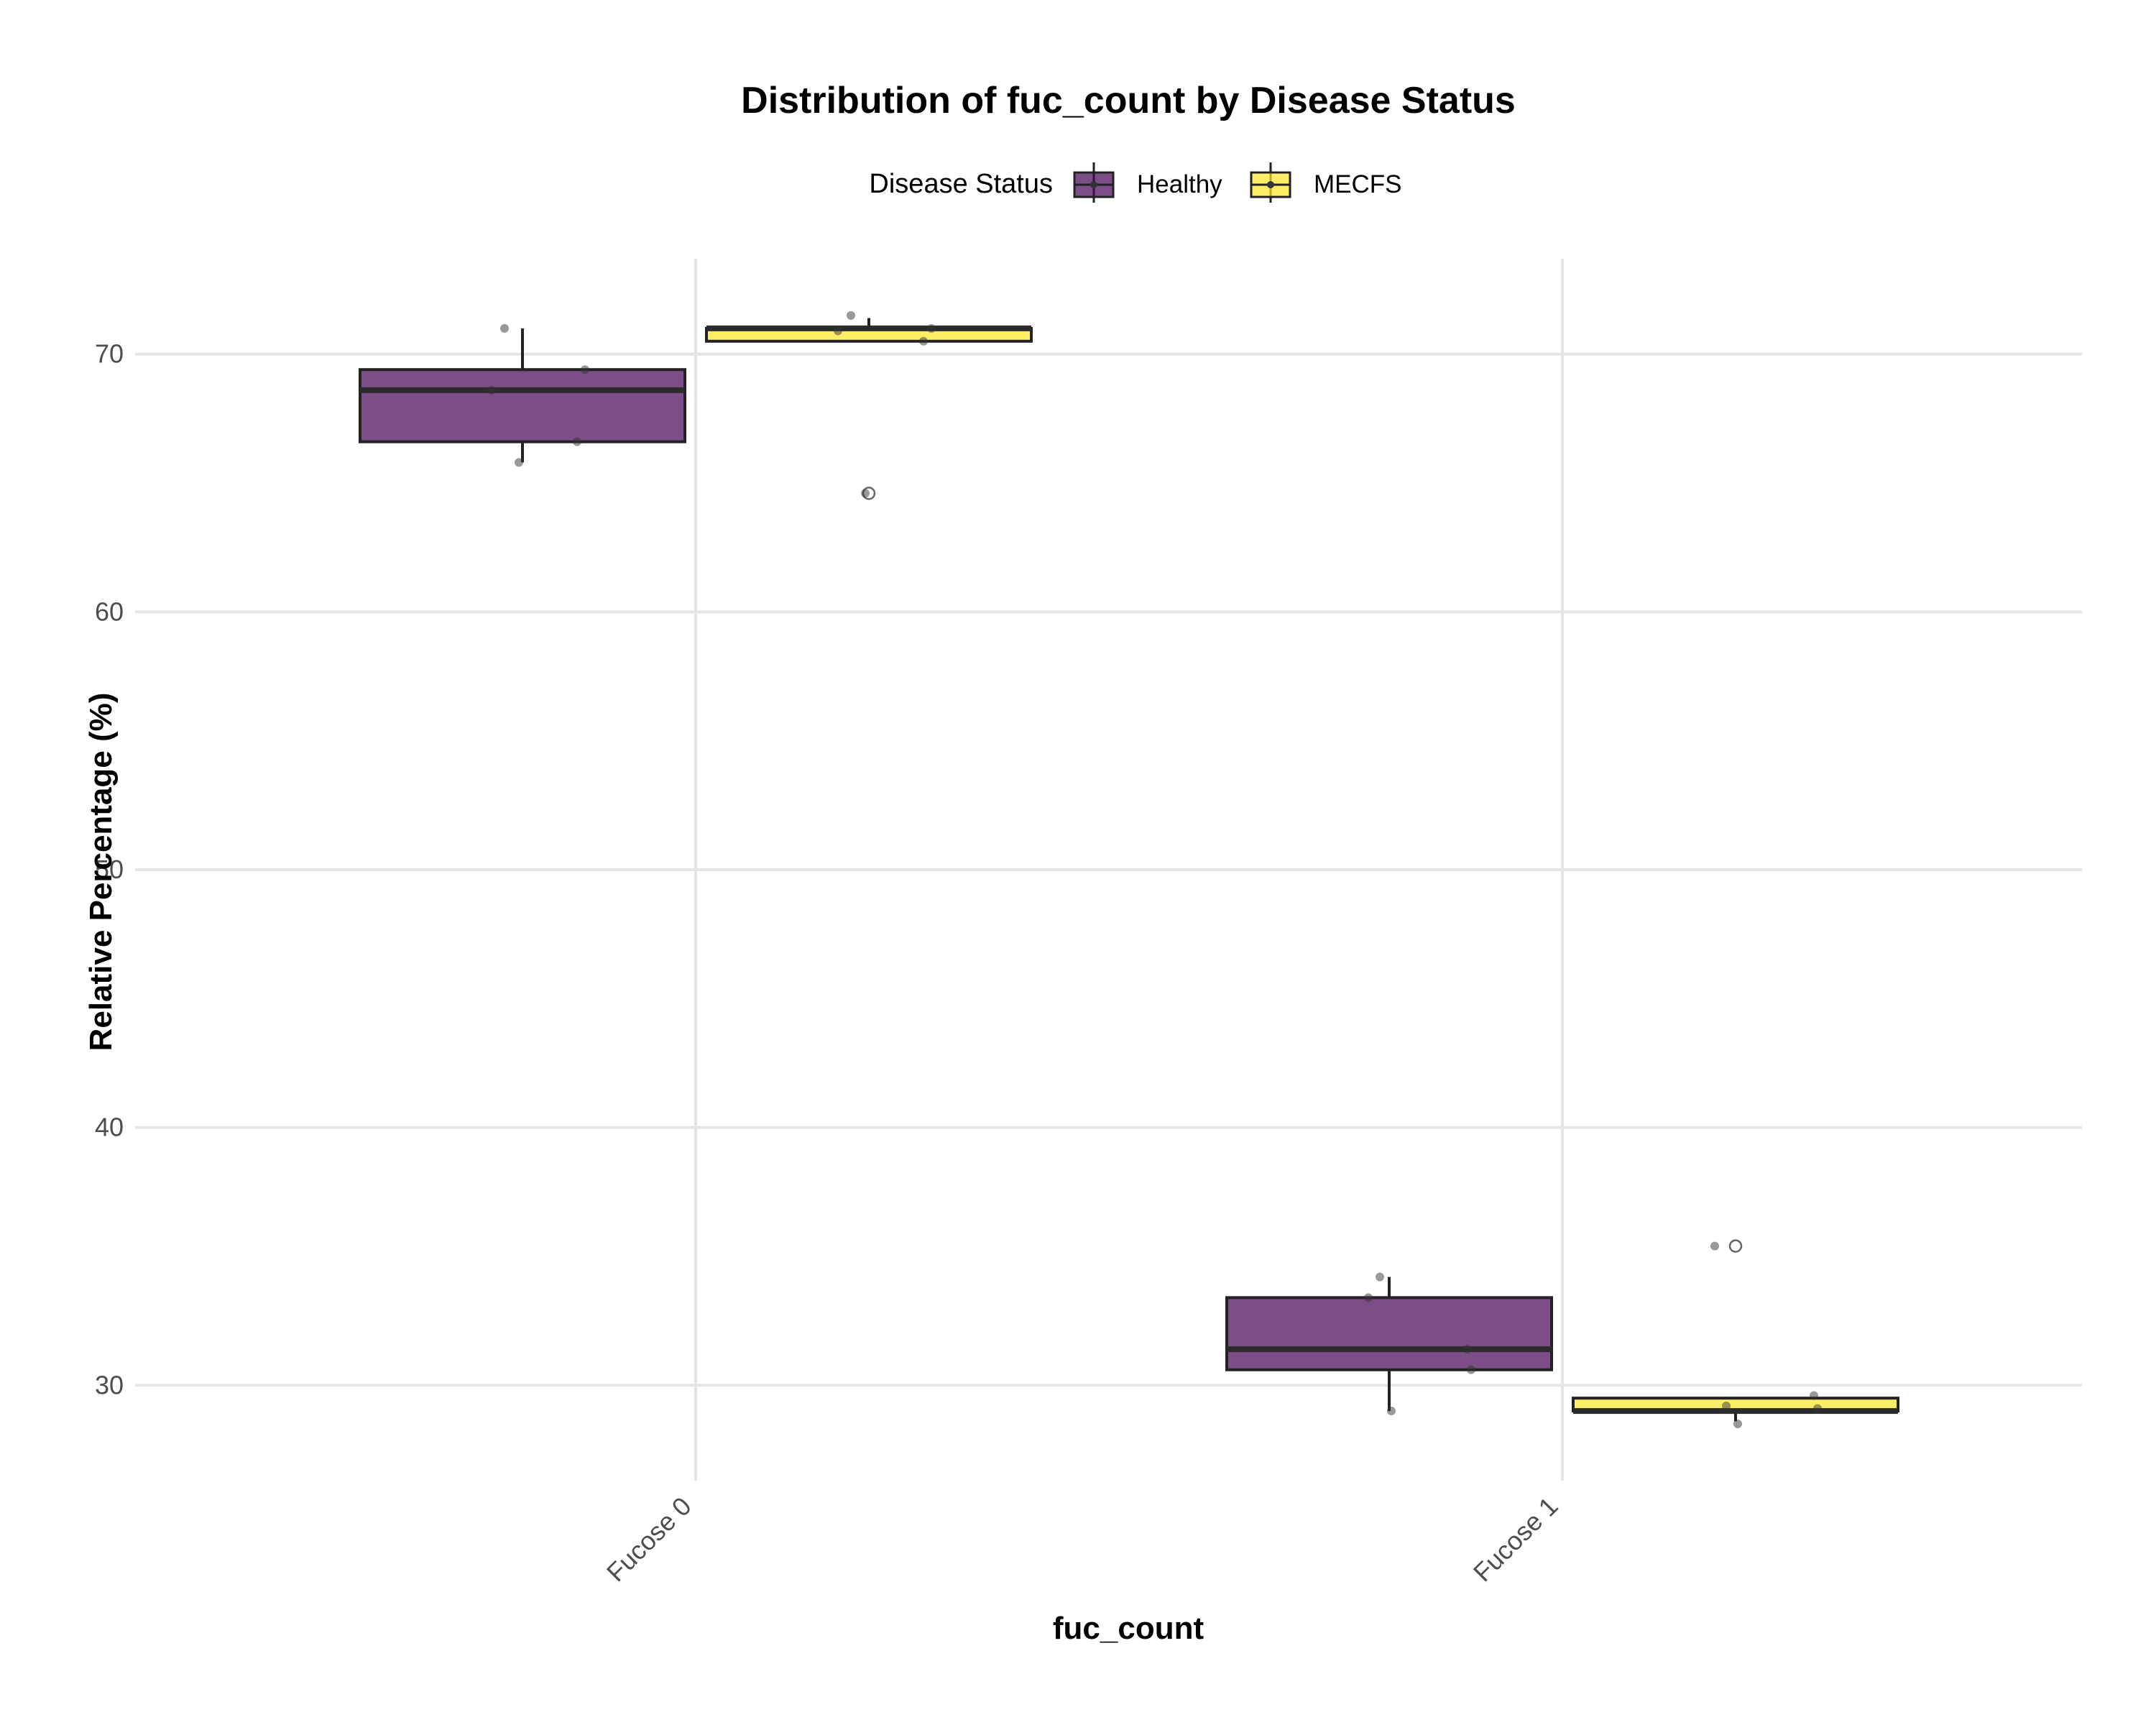  I want to click on y-axis-ticks: 30 40 50 60 70, so click(109, 869).